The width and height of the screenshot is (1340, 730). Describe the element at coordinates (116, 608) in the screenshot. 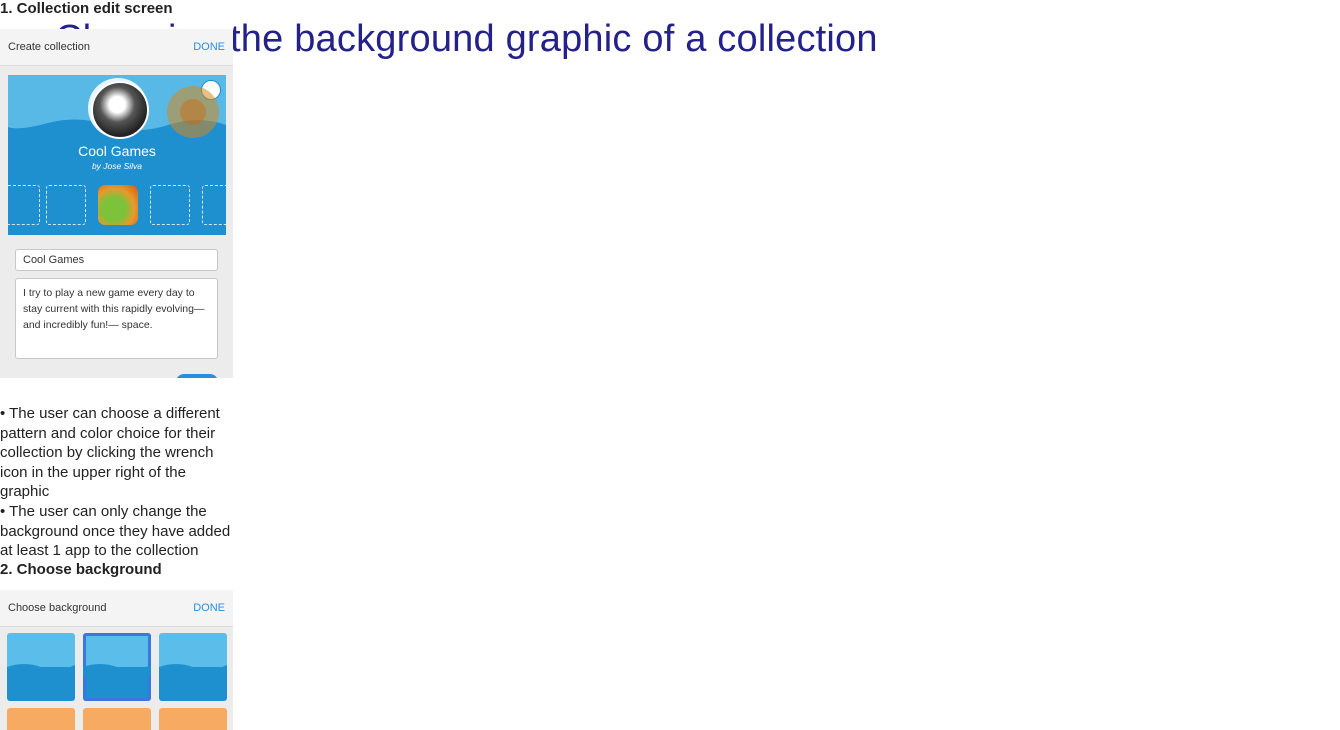

I see `top-bar: Choose background DONE` at that location.